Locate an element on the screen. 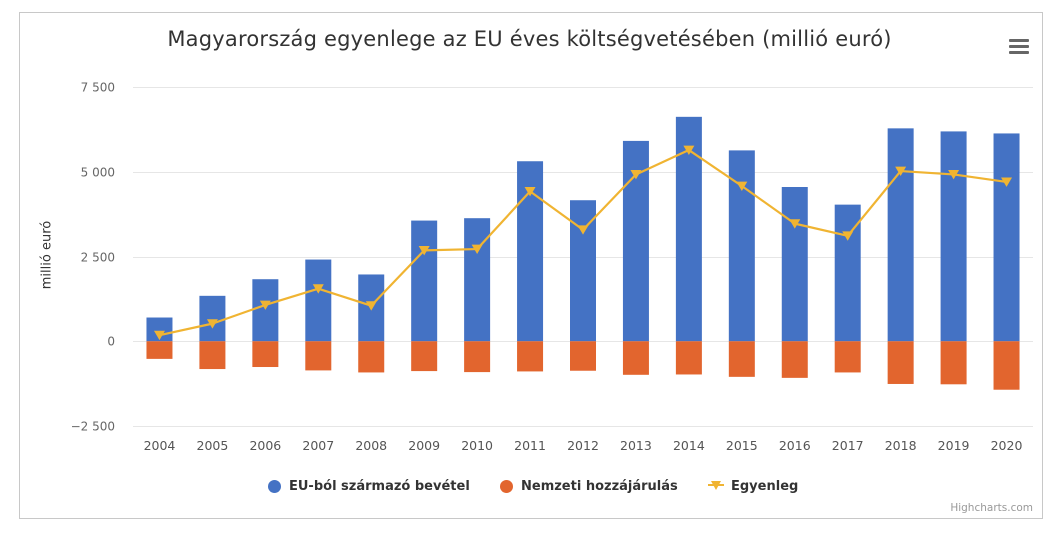  x-tick-label: 2014 is located at coordinates (689, 445).